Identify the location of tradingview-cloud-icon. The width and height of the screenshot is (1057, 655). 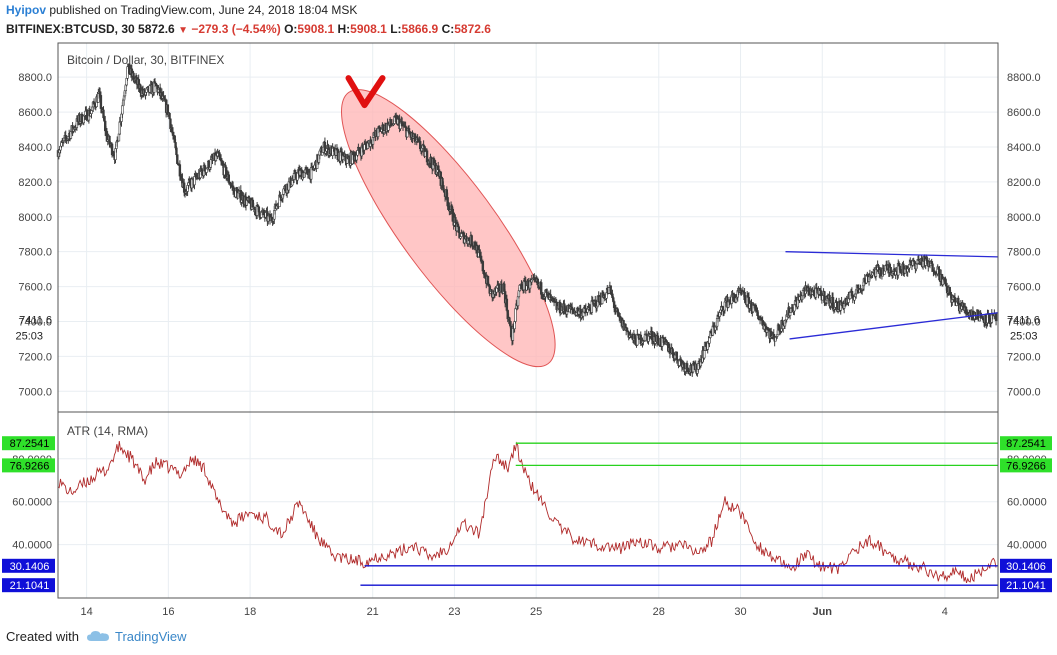
(97, 636).